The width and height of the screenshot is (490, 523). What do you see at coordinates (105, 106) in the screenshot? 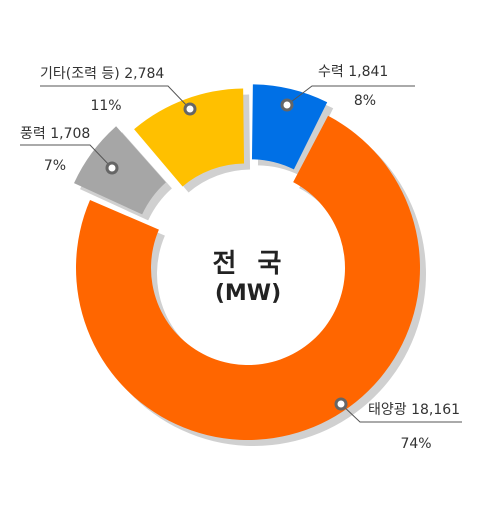
I see `slice-percent-3: 11%` at bounding box center [105, 106].